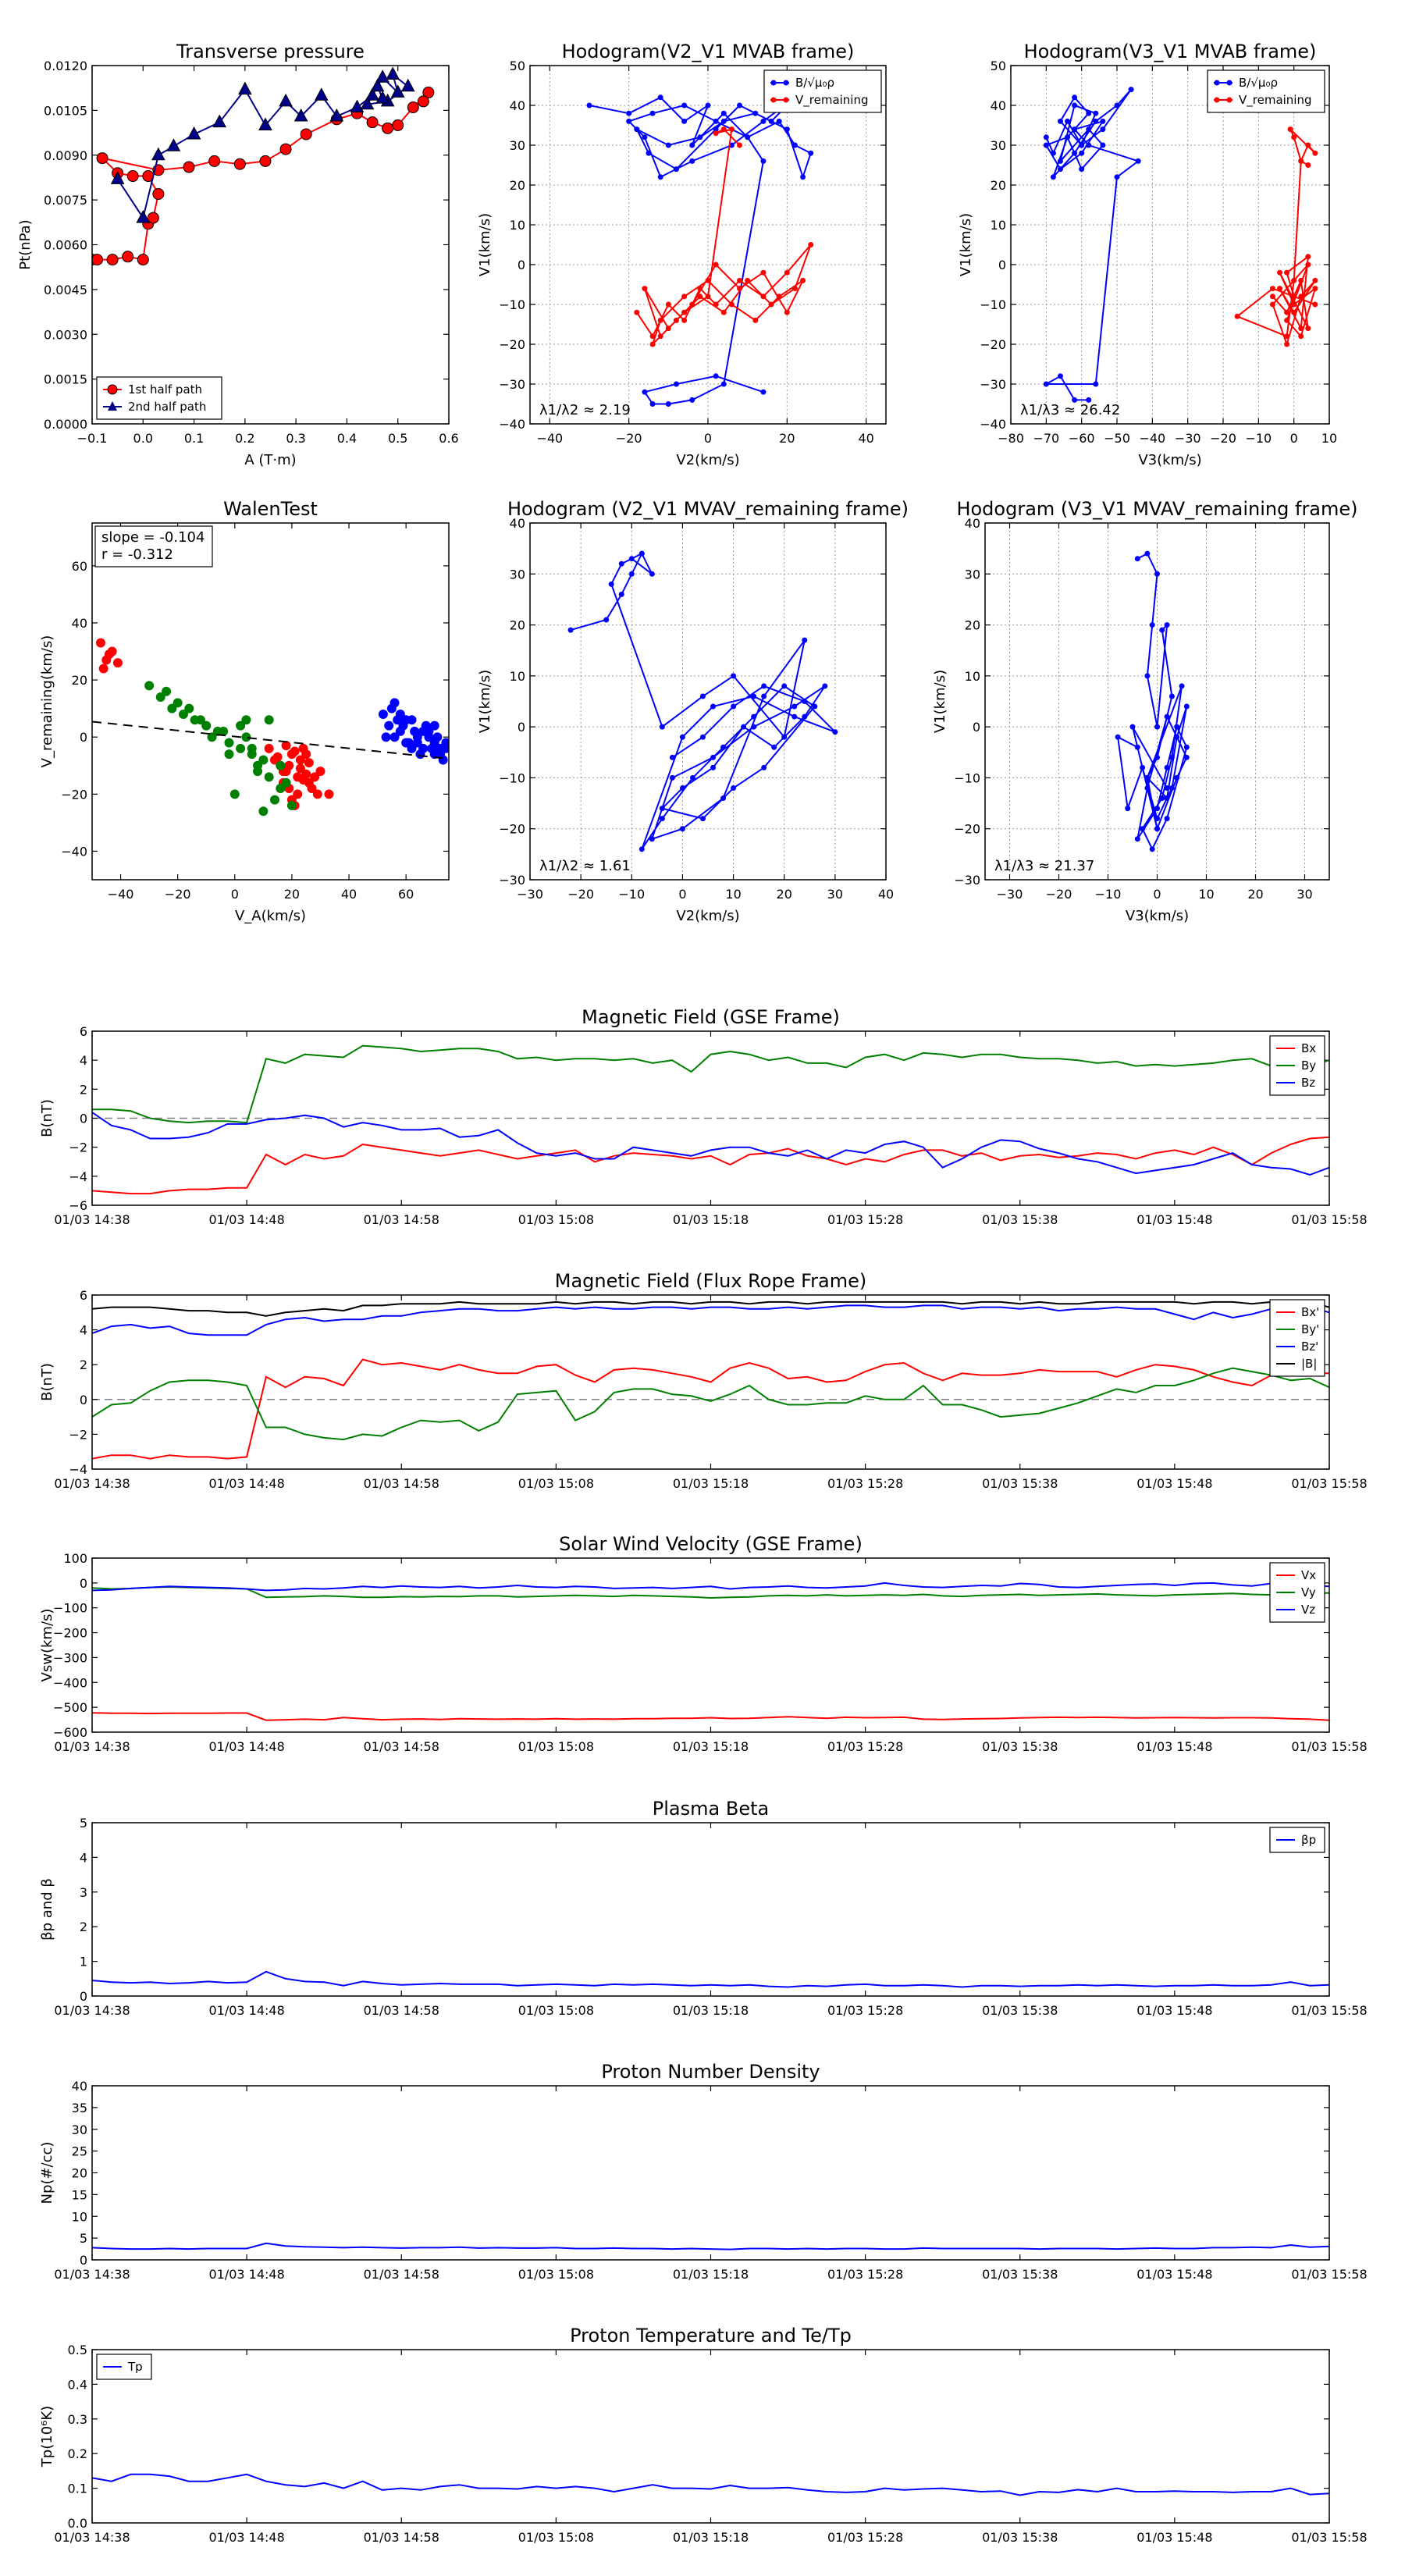 The width and height of the screenshot is (1405, 2576). What do you see at coordinates (1258, 83) in the screenshot?
I see `legend-label: B/√μ₀ρ` at bounding box center [1258, 83].